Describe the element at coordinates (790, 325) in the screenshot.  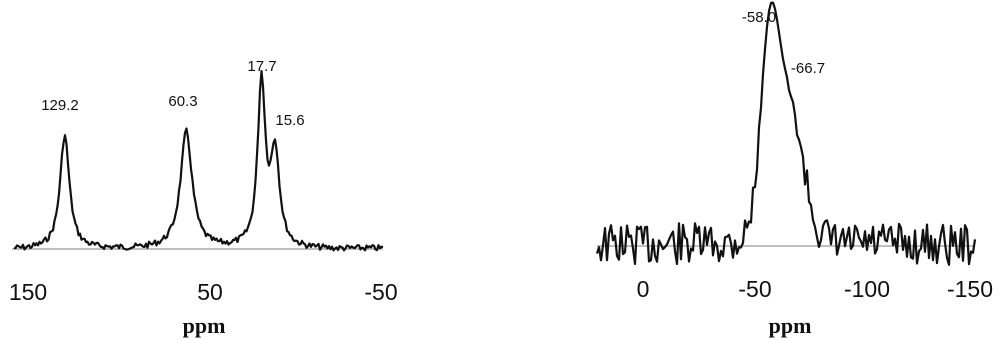
I see `right-axis-title: ppm` at that location.